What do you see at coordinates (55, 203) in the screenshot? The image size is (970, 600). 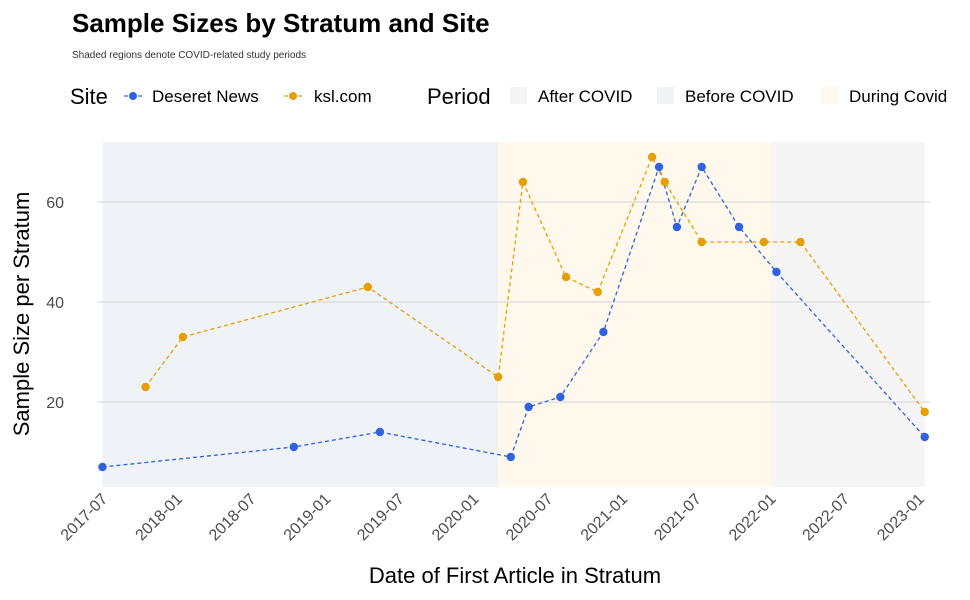 I see `y-tick-label: 60` at bounding box center [55, 203].